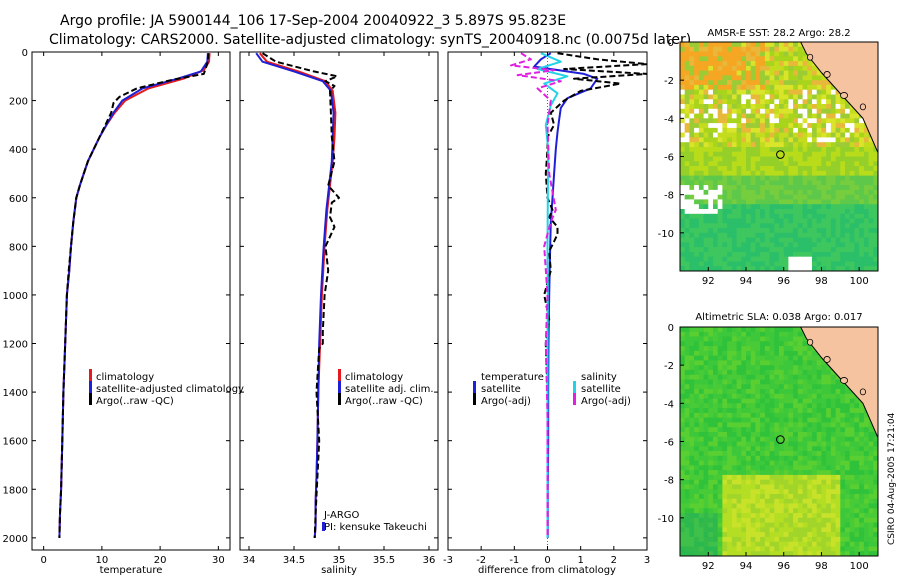  Describe the element at coordinates (448, 560) in the screenshot. I see `x-tick-label: -3` at that location.